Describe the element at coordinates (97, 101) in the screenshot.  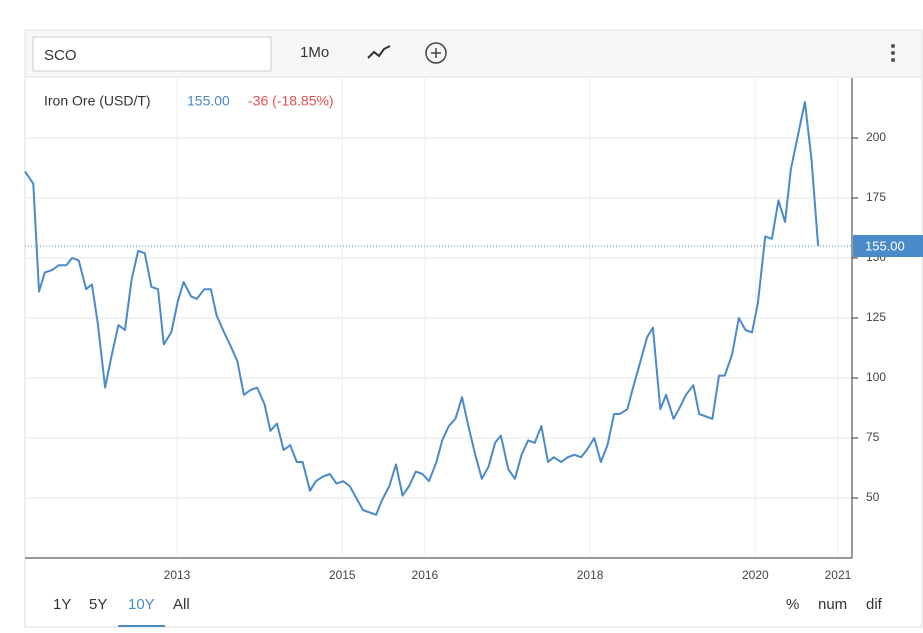
I see `chart-title: Iron Ore (USD/T)` at that location.